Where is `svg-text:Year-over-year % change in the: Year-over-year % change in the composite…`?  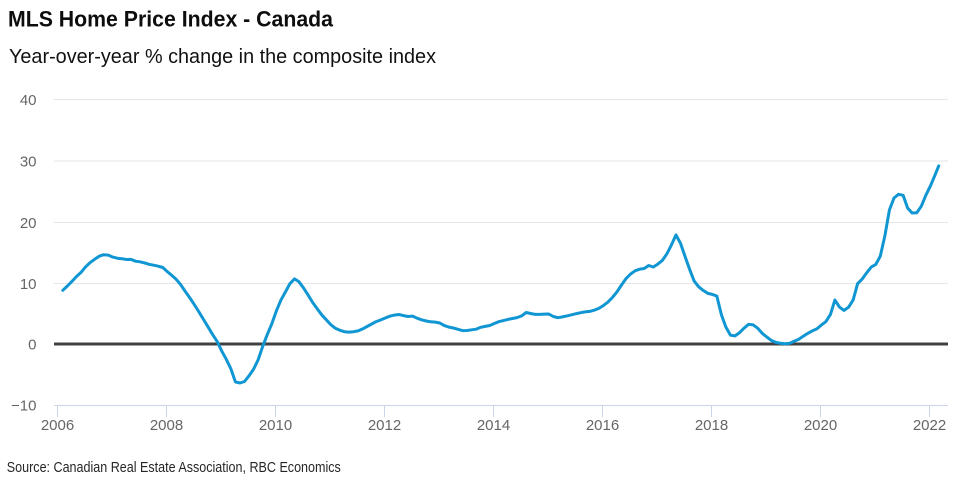
svg-text:Year-over-year % change in the: Year-over-year % change in the composite… is located at coordinates (222, 57).